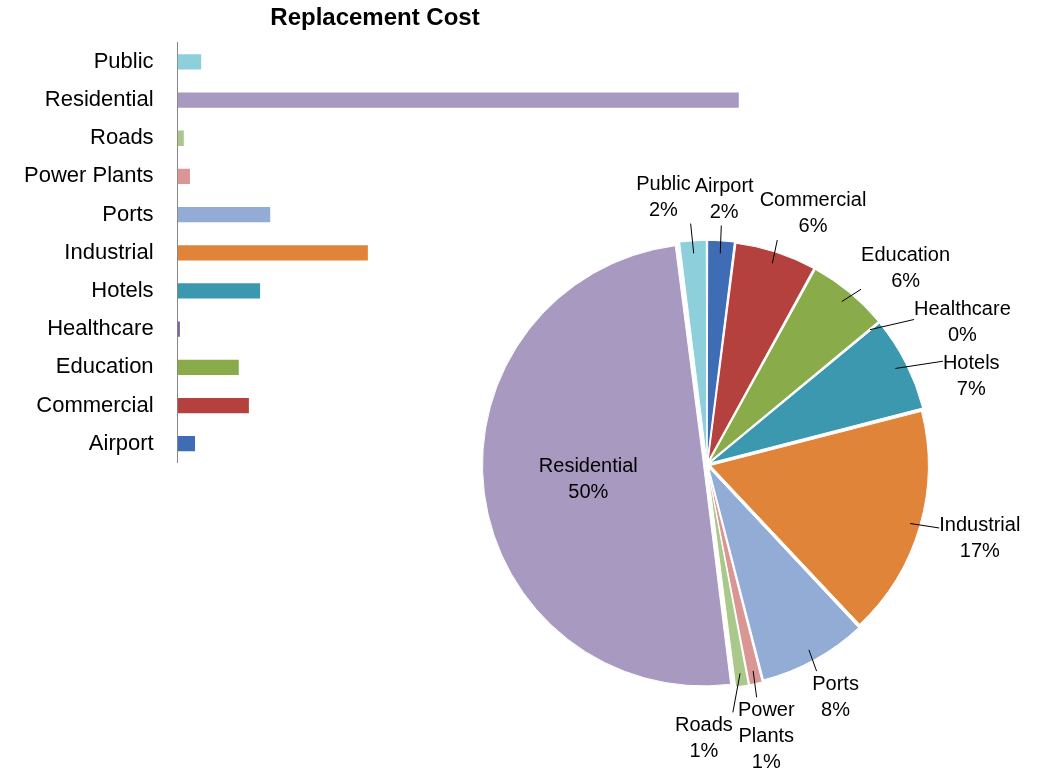 The image size is (1052, 779). Describe the element at coordinates (122, 137) in the screenshot. I see `y-tick-label: Roads` at that location.